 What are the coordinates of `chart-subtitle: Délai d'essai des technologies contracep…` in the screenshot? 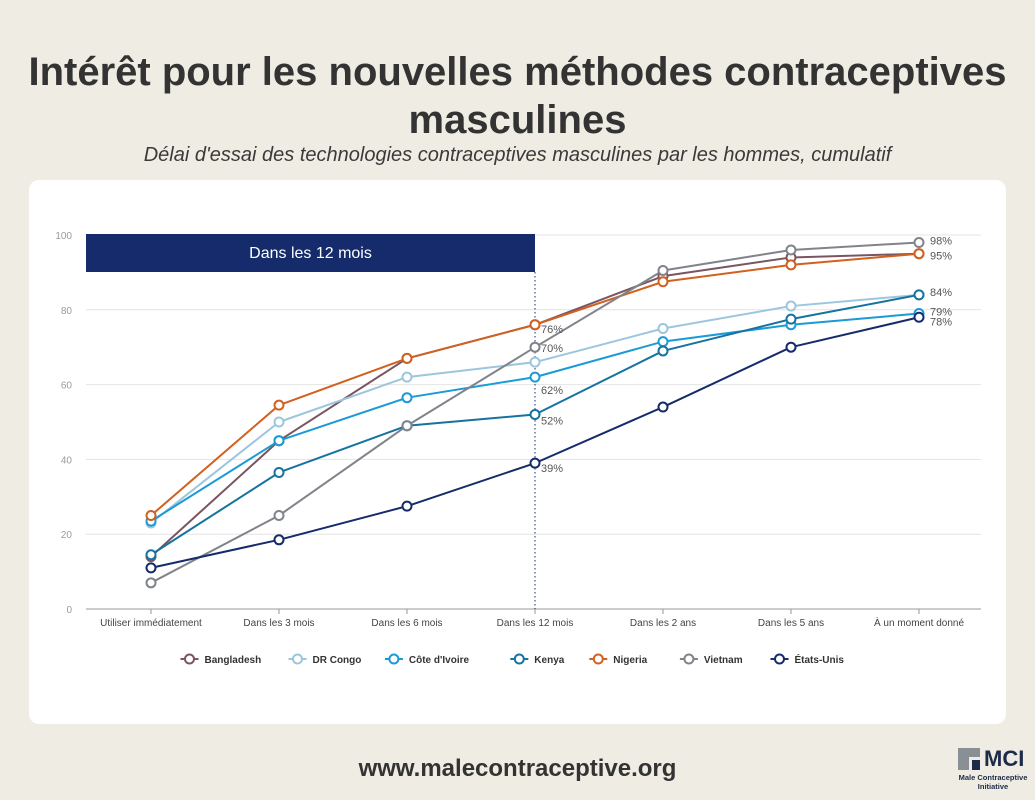 It's located at (517, 155).